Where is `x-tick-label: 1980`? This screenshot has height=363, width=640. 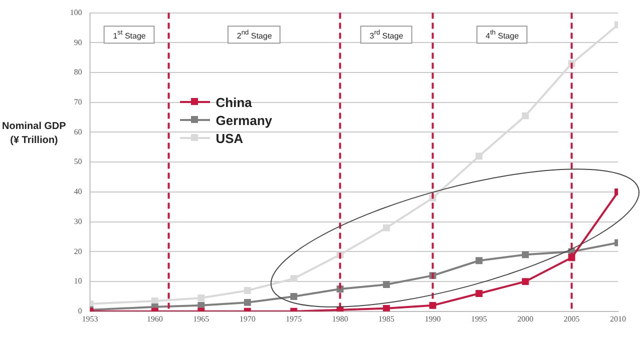
x-tick-label: 1980 is located at coordinates (340, 319).